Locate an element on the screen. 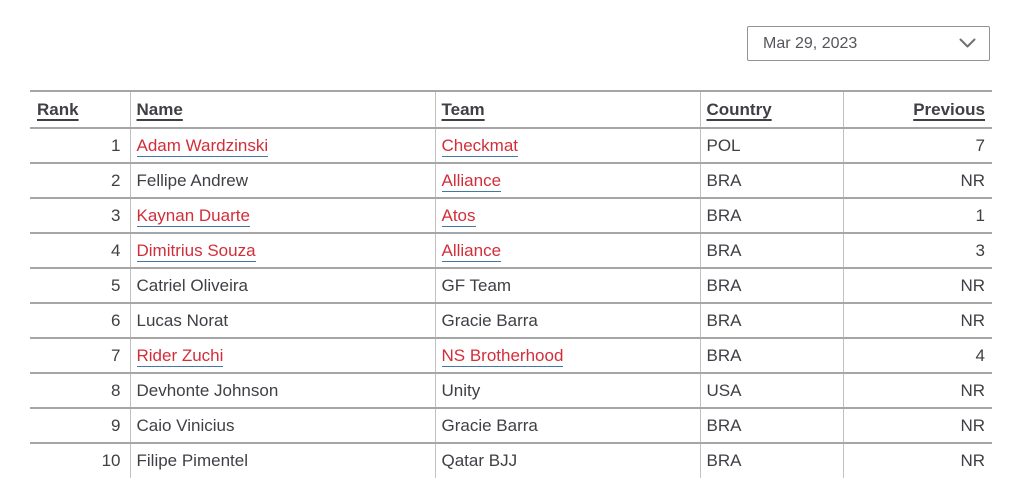 The image size is (1024, 497). rank-cell: 9 is located at coordinates (116, 425).